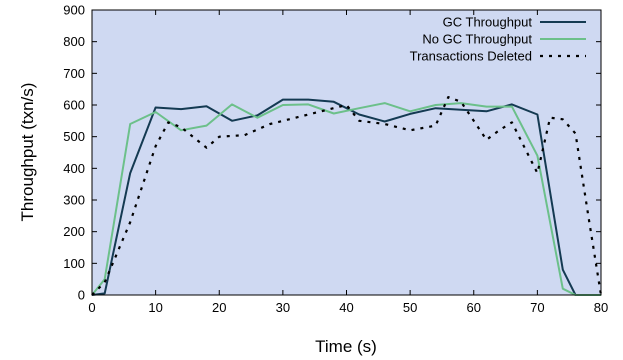 This screenshot has width=623, height=360. What do you see at coordinates (74, 136) in the screenshot?
I see `y-tick-label: 500` at bounding box center [74, 136].